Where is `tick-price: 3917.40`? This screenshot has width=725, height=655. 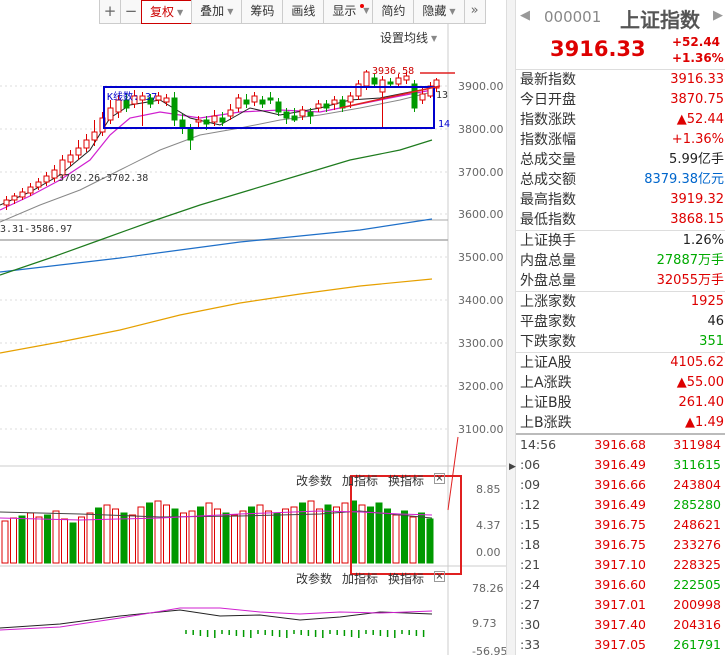
tick-price: 3917.40 is located at coordinates (620, 624).